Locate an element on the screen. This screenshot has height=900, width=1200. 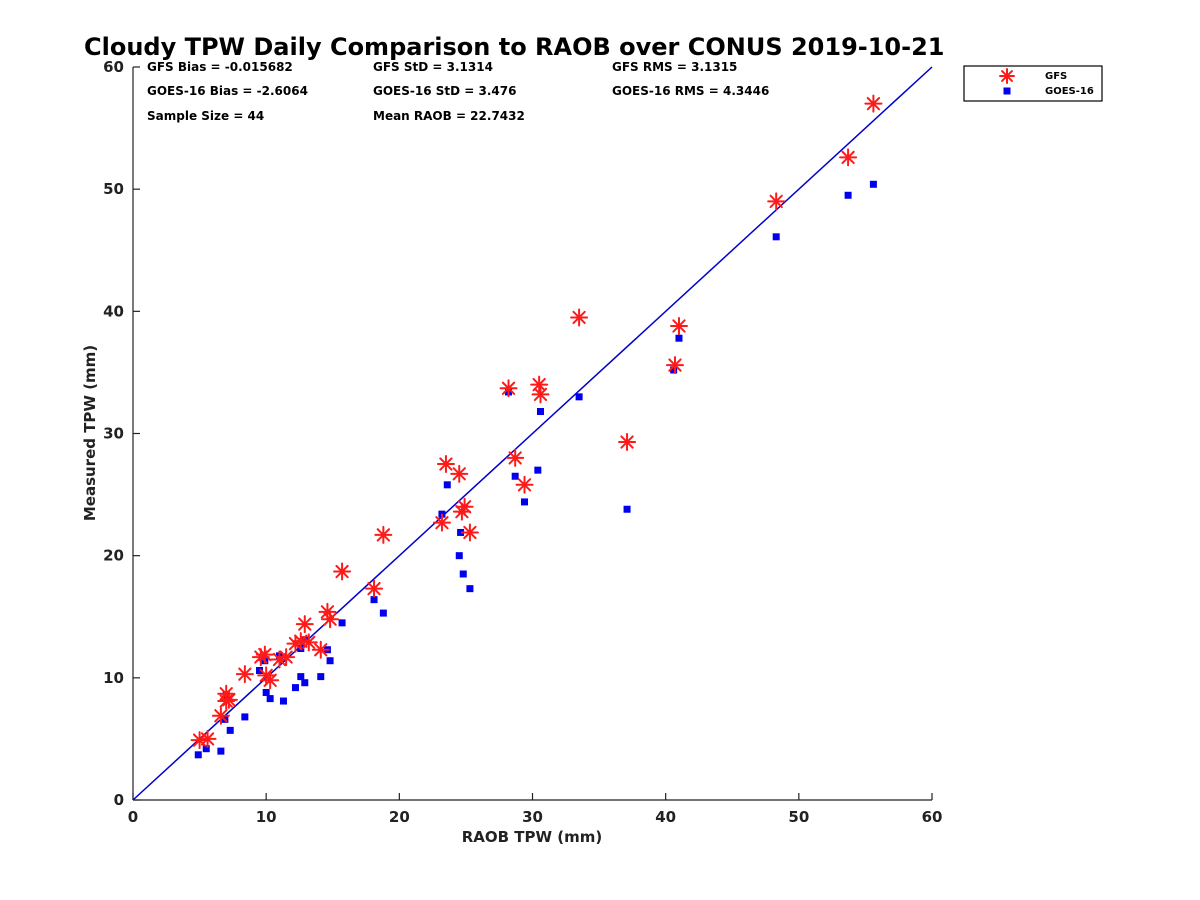
stat-sample-size: Sample Size = 44 is located at coordinates (205, 116).